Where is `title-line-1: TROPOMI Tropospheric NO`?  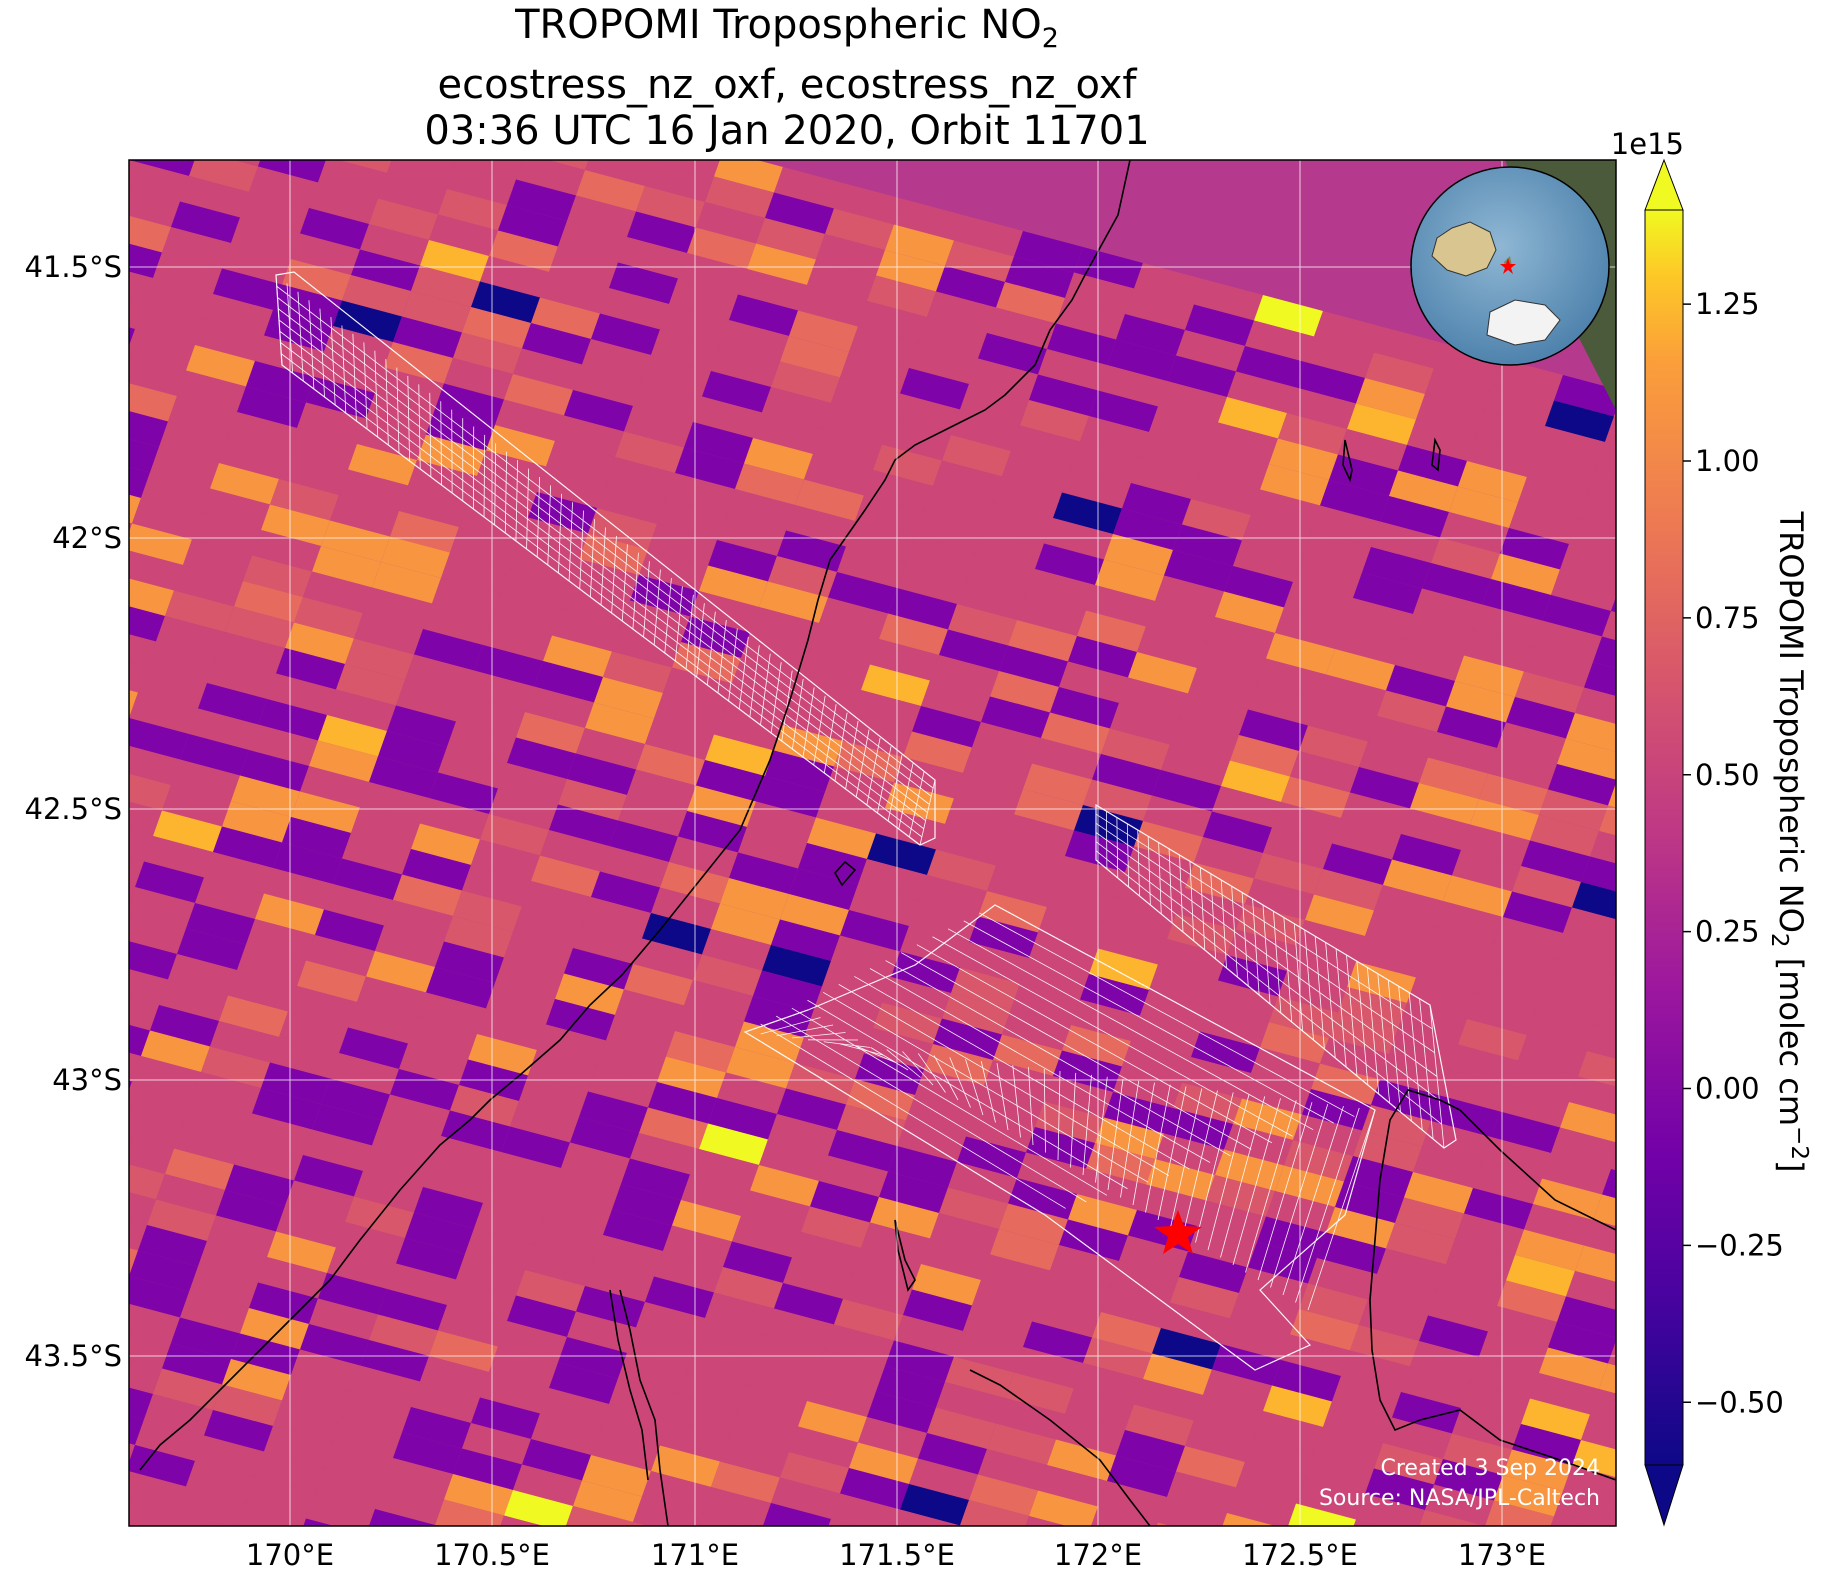
title-line-1: TROPOMI Tropospheric NO is located at coordinates (778, 25).